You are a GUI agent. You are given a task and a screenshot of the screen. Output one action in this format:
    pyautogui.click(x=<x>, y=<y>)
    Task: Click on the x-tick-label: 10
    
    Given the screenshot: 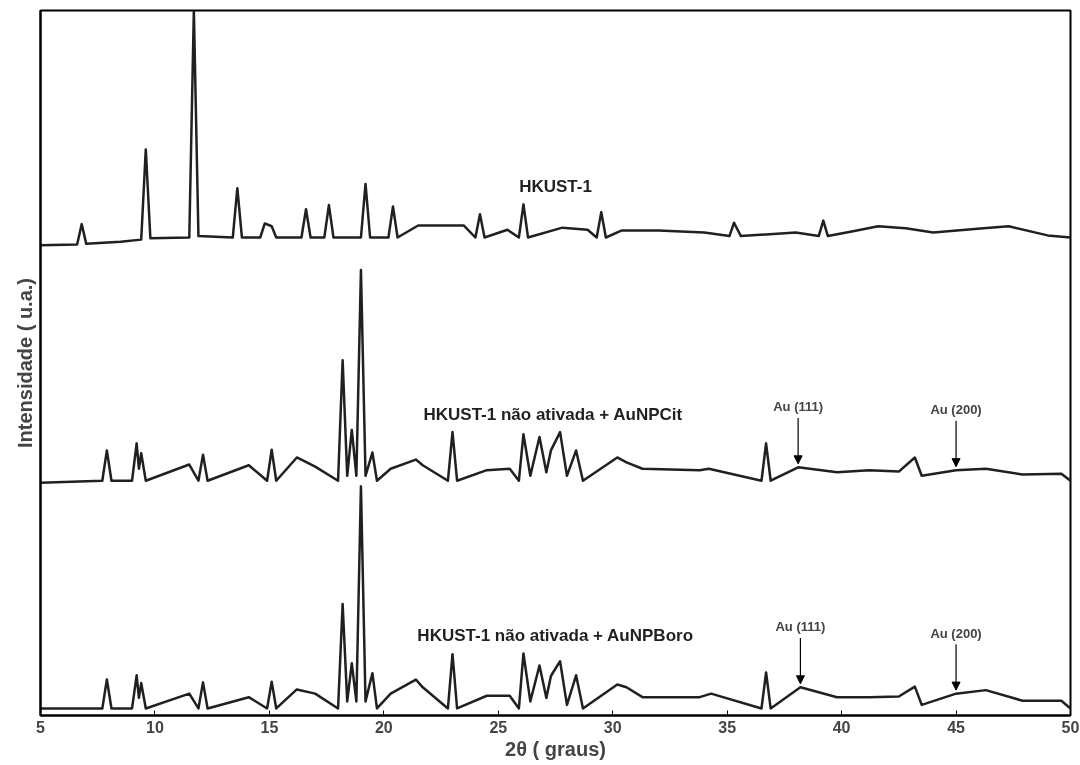 What is the action you would take?
    pyautogui.click(x=155, y=727)
    